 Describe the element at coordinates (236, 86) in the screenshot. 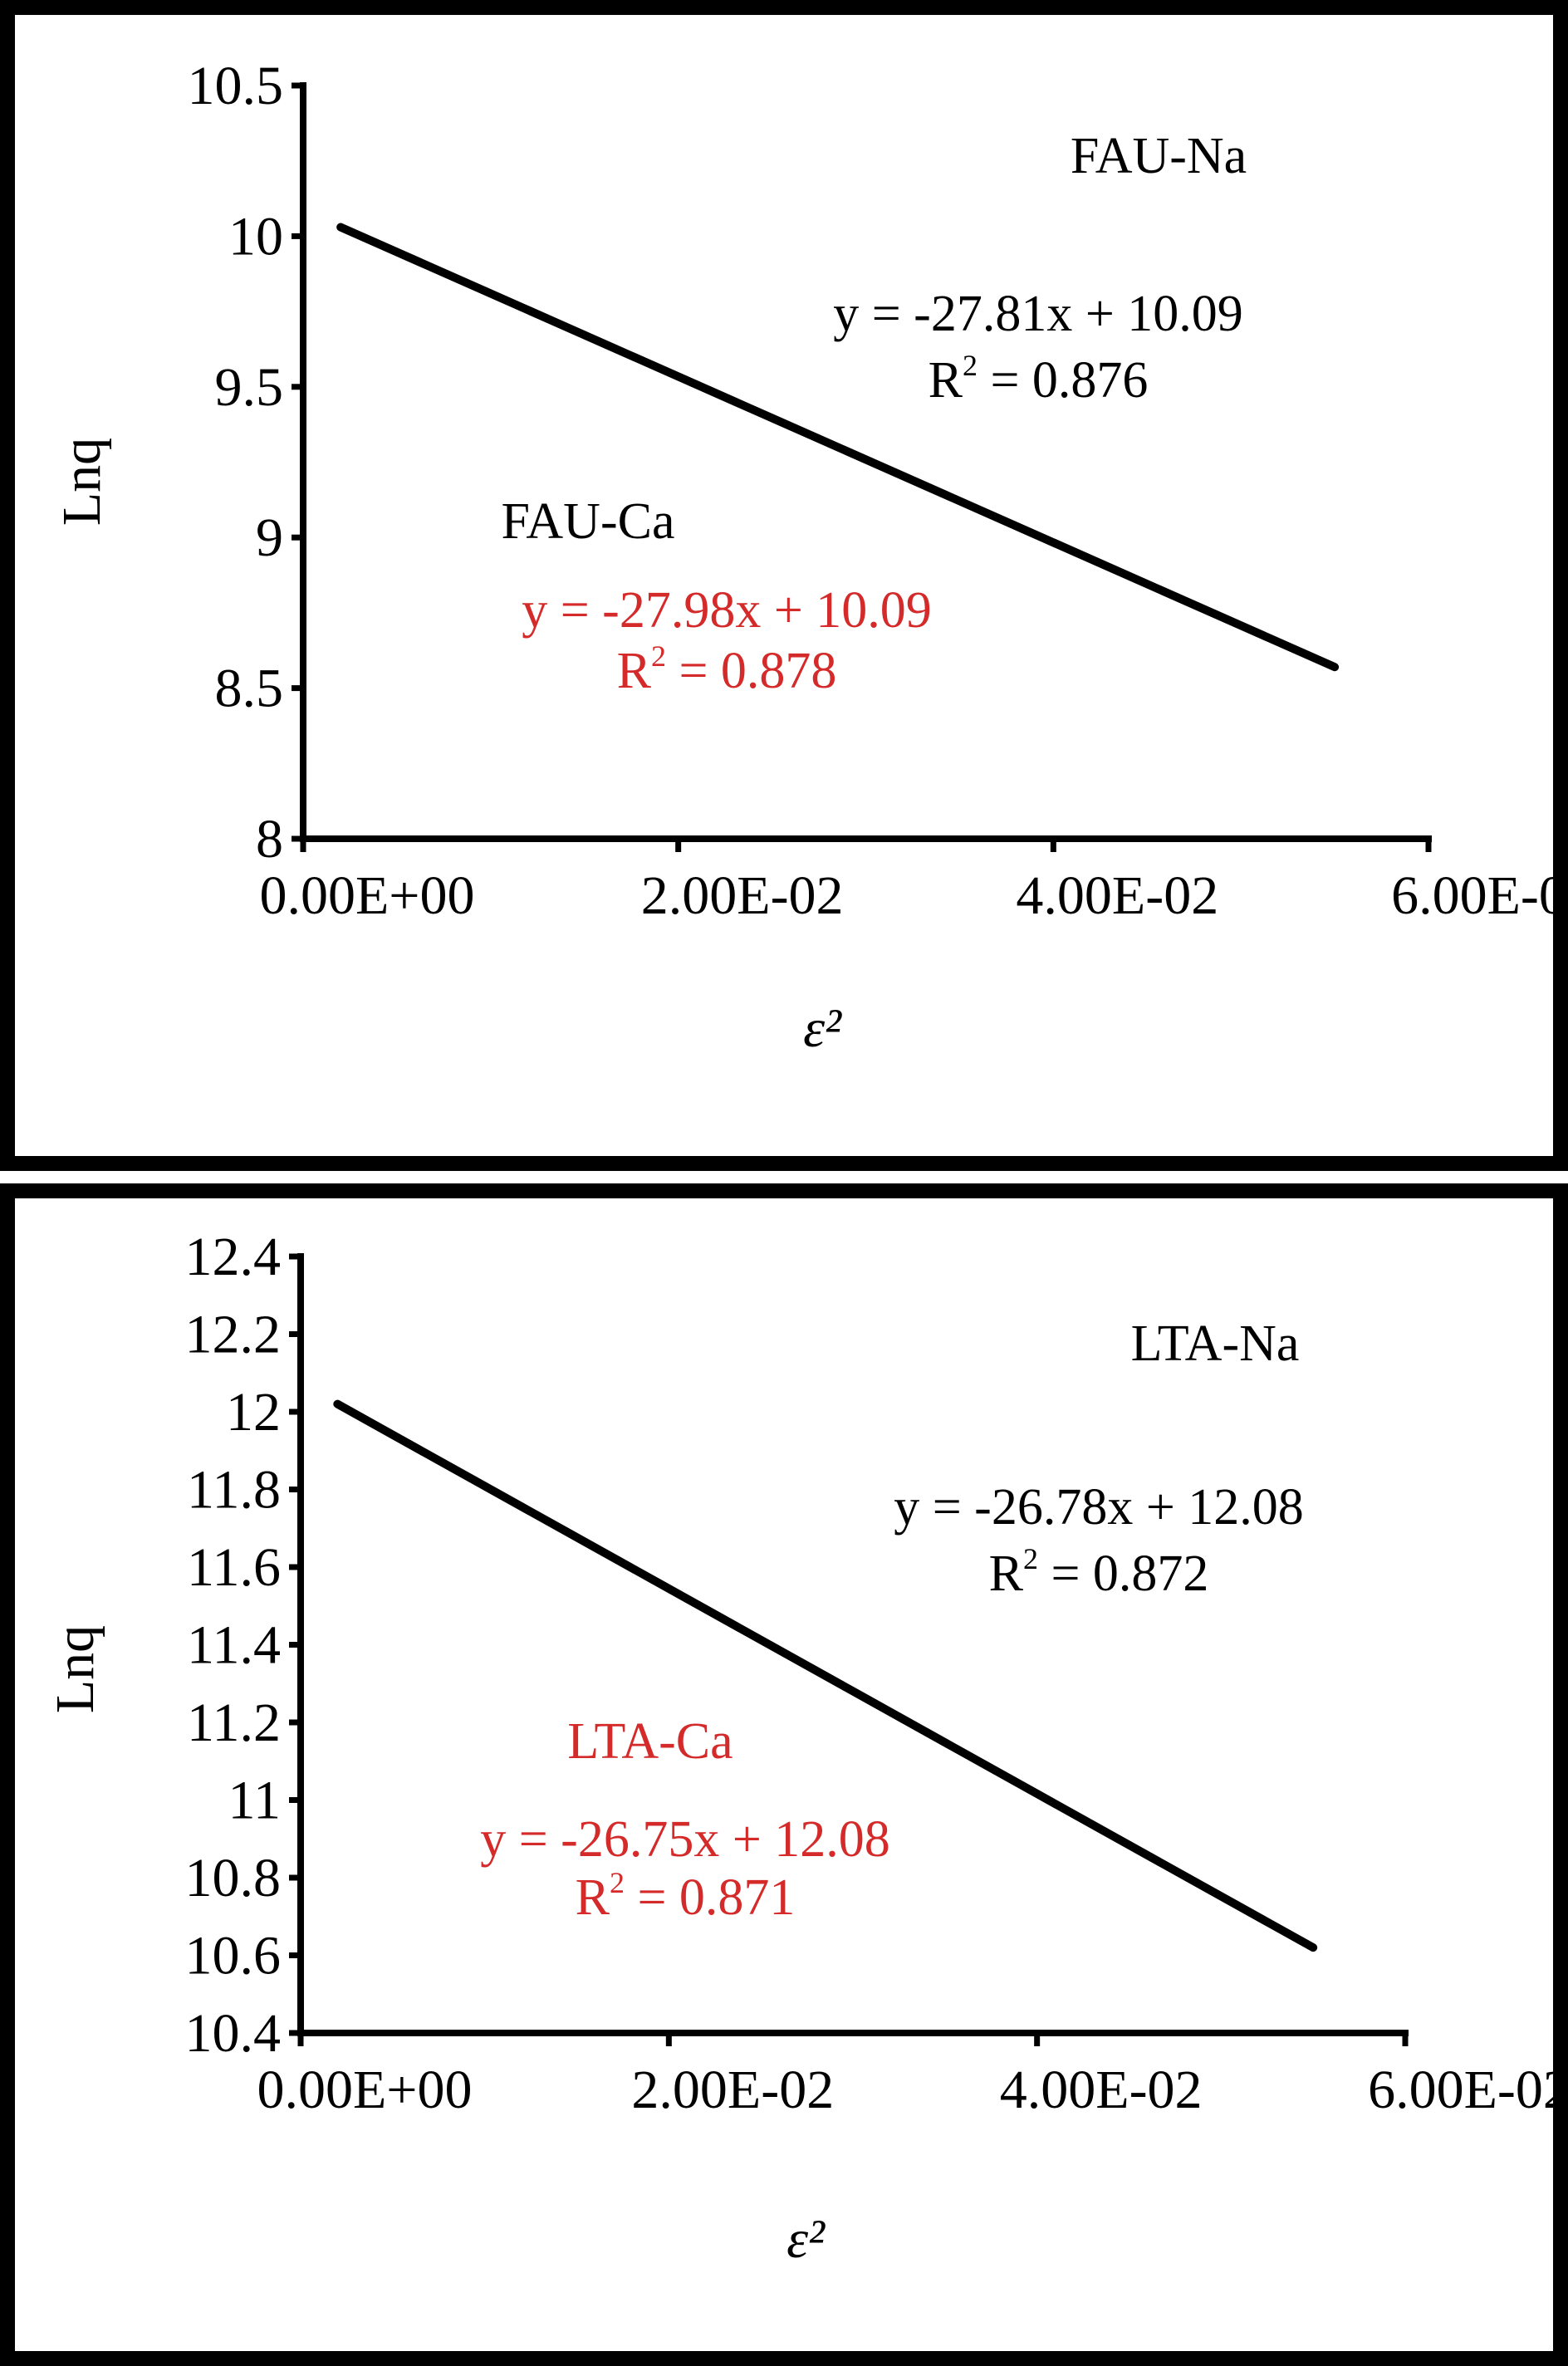

I see `y-tick-label: 10.5` at that location.